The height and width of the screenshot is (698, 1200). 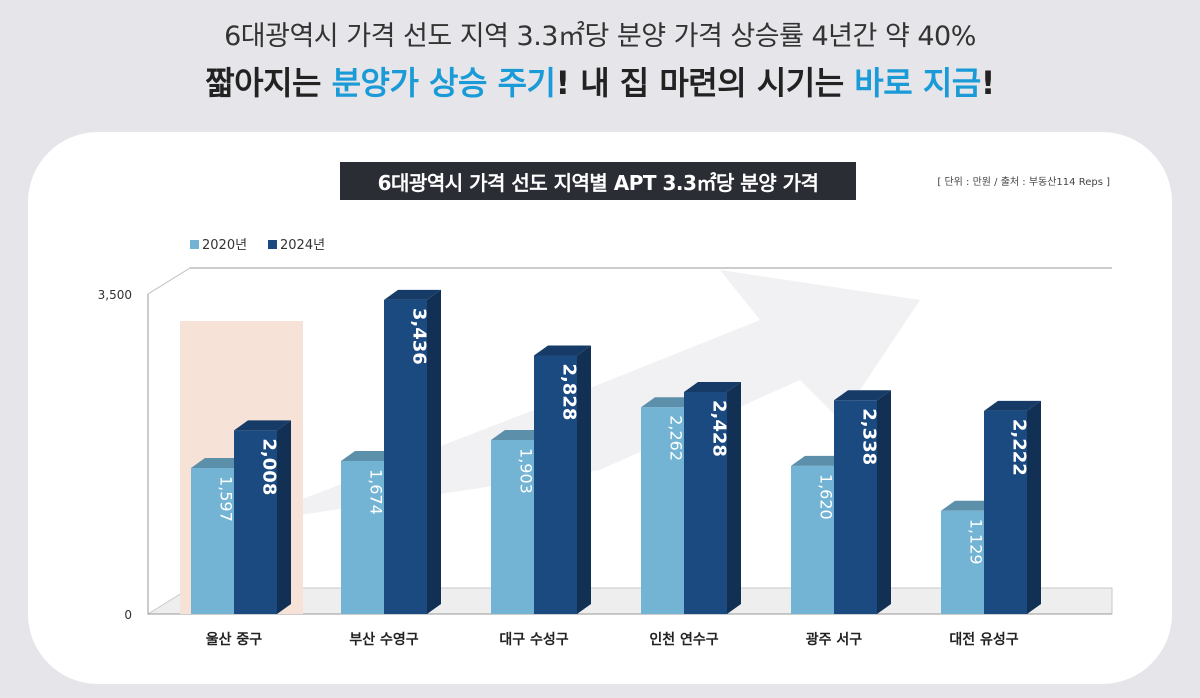 I want to click on legend-label: 2024년, so click(x=302, y=245).